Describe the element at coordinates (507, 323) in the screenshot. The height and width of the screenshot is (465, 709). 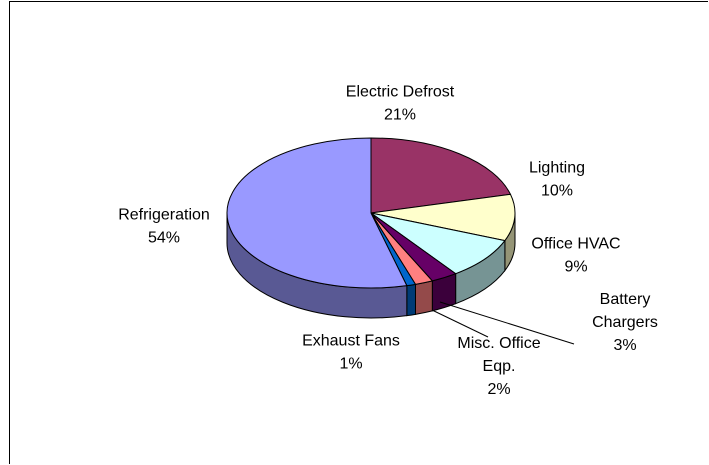
I see `leader-line-battery-chargers` at that location.